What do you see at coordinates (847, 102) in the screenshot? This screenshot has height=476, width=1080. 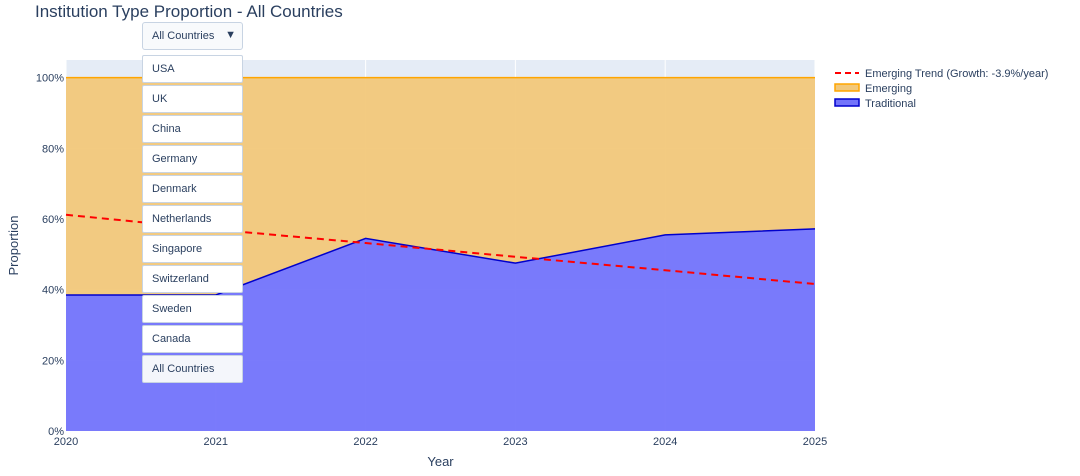 I see `legend-traditional-swatch` at bounding box center [847, 102].